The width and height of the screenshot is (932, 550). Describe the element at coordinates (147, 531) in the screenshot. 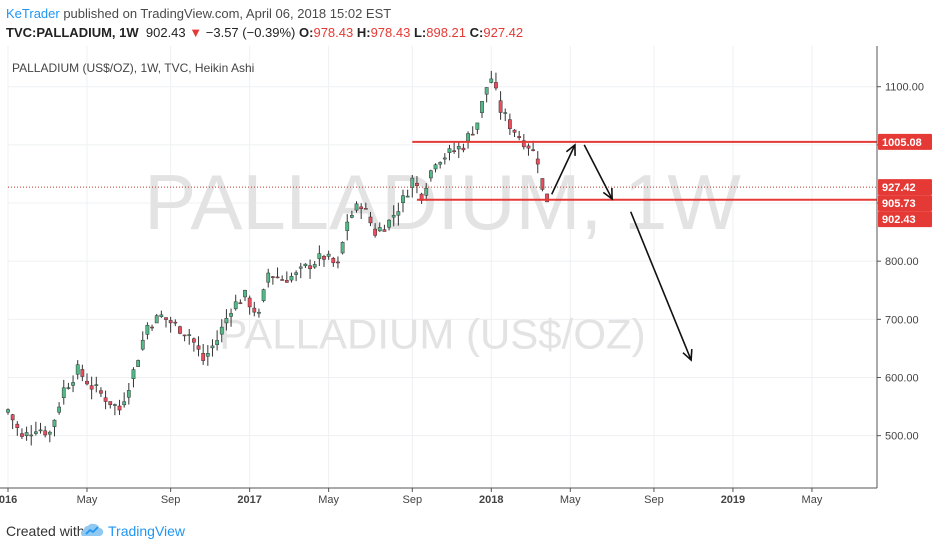

I see `tradingview-brand: TradingView` at that location.